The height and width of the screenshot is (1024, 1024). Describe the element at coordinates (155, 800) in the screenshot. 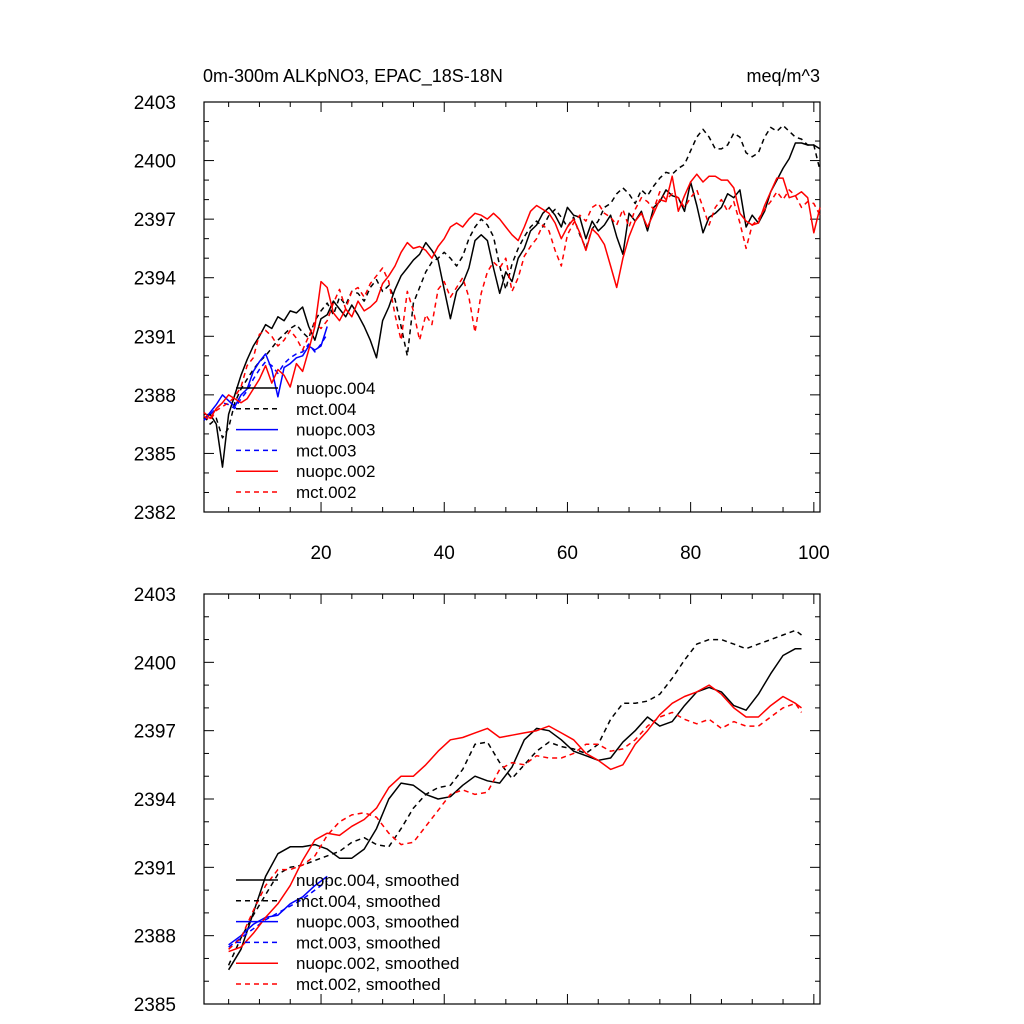

I see `bottom-y-tick-label: 2394` at that location.